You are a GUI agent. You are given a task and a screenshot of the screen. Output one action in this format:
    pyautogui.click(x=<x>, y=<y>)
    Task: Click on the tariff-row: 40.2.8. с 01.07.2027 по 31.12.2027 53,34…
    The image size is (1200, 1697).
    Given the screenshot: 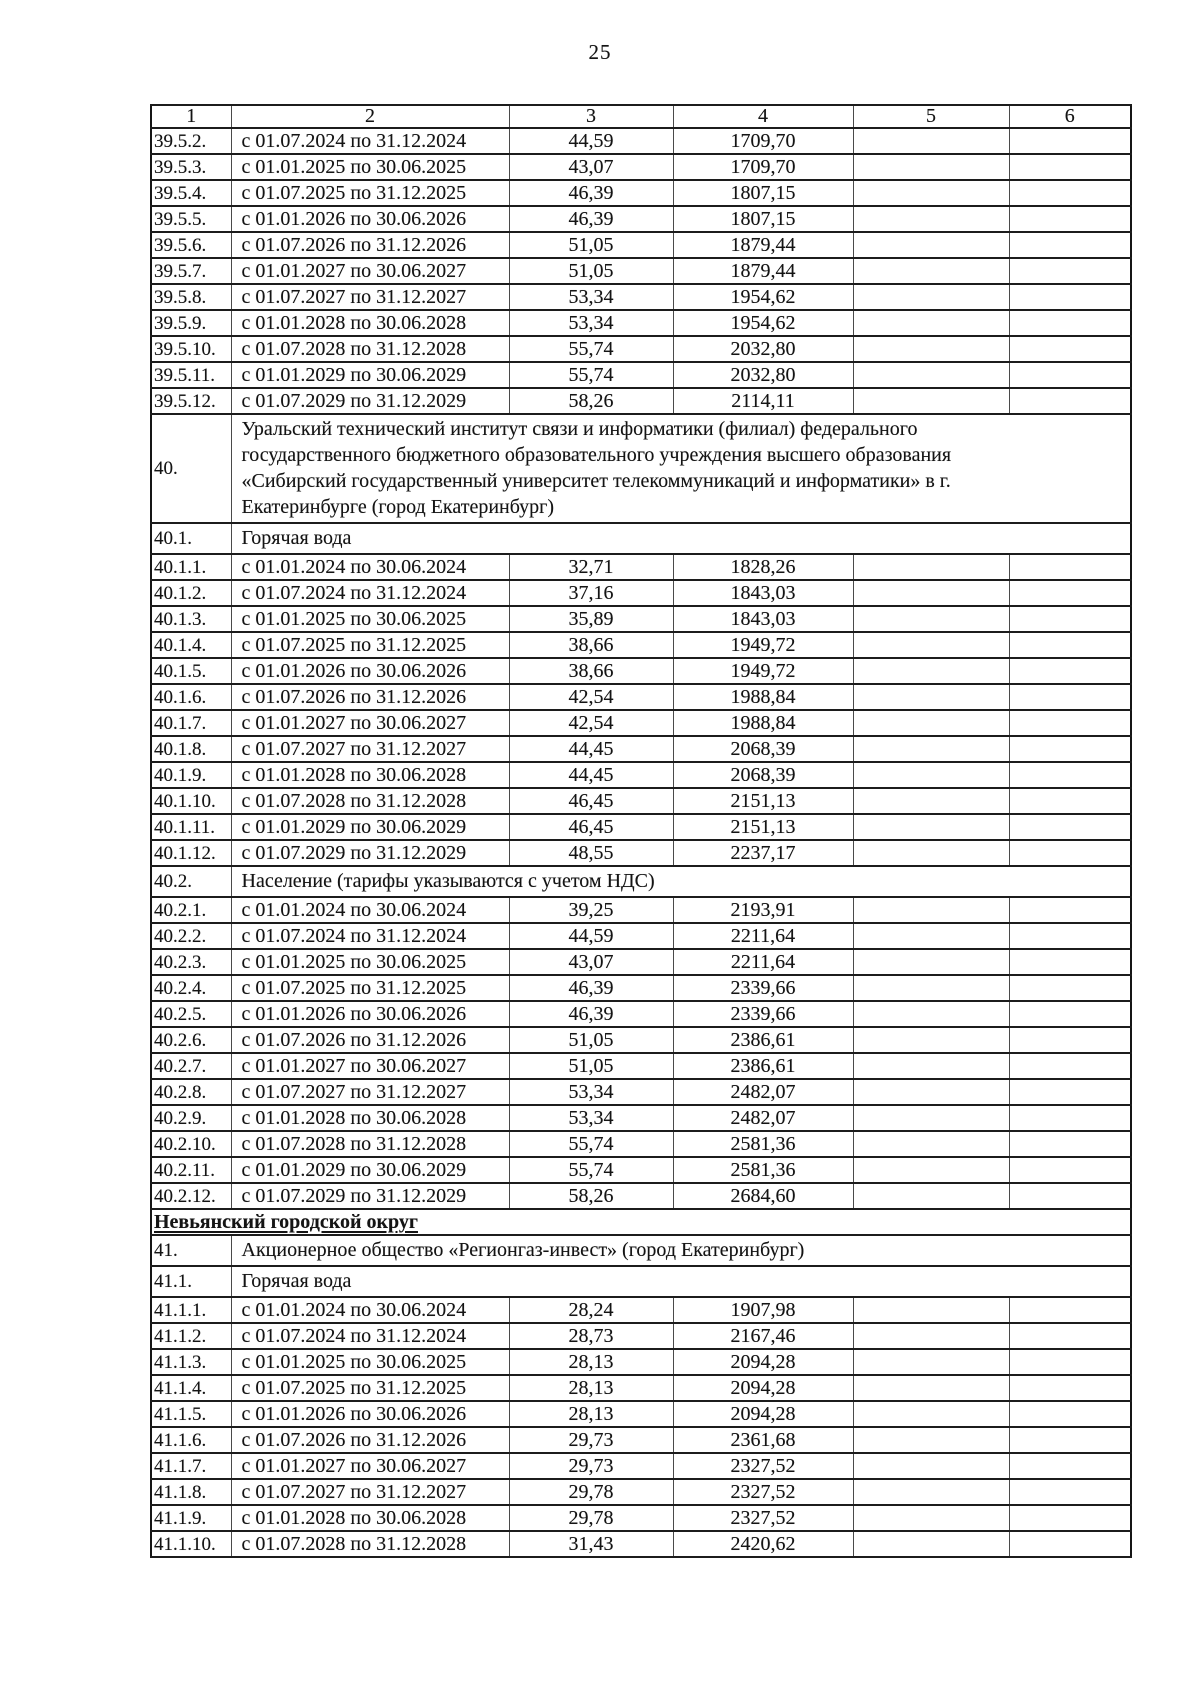 What is the action you would take?
    pyautogui.click(x=641, y=1092)
    